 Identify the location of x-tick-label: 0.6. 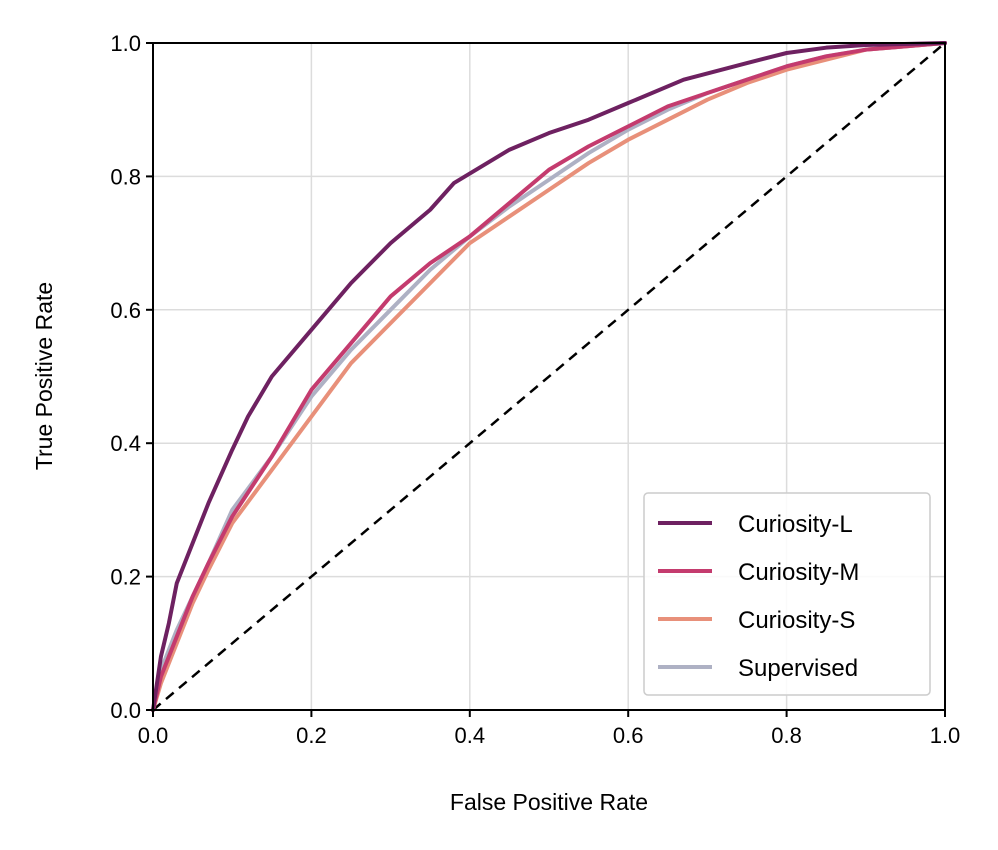
(628, 735).